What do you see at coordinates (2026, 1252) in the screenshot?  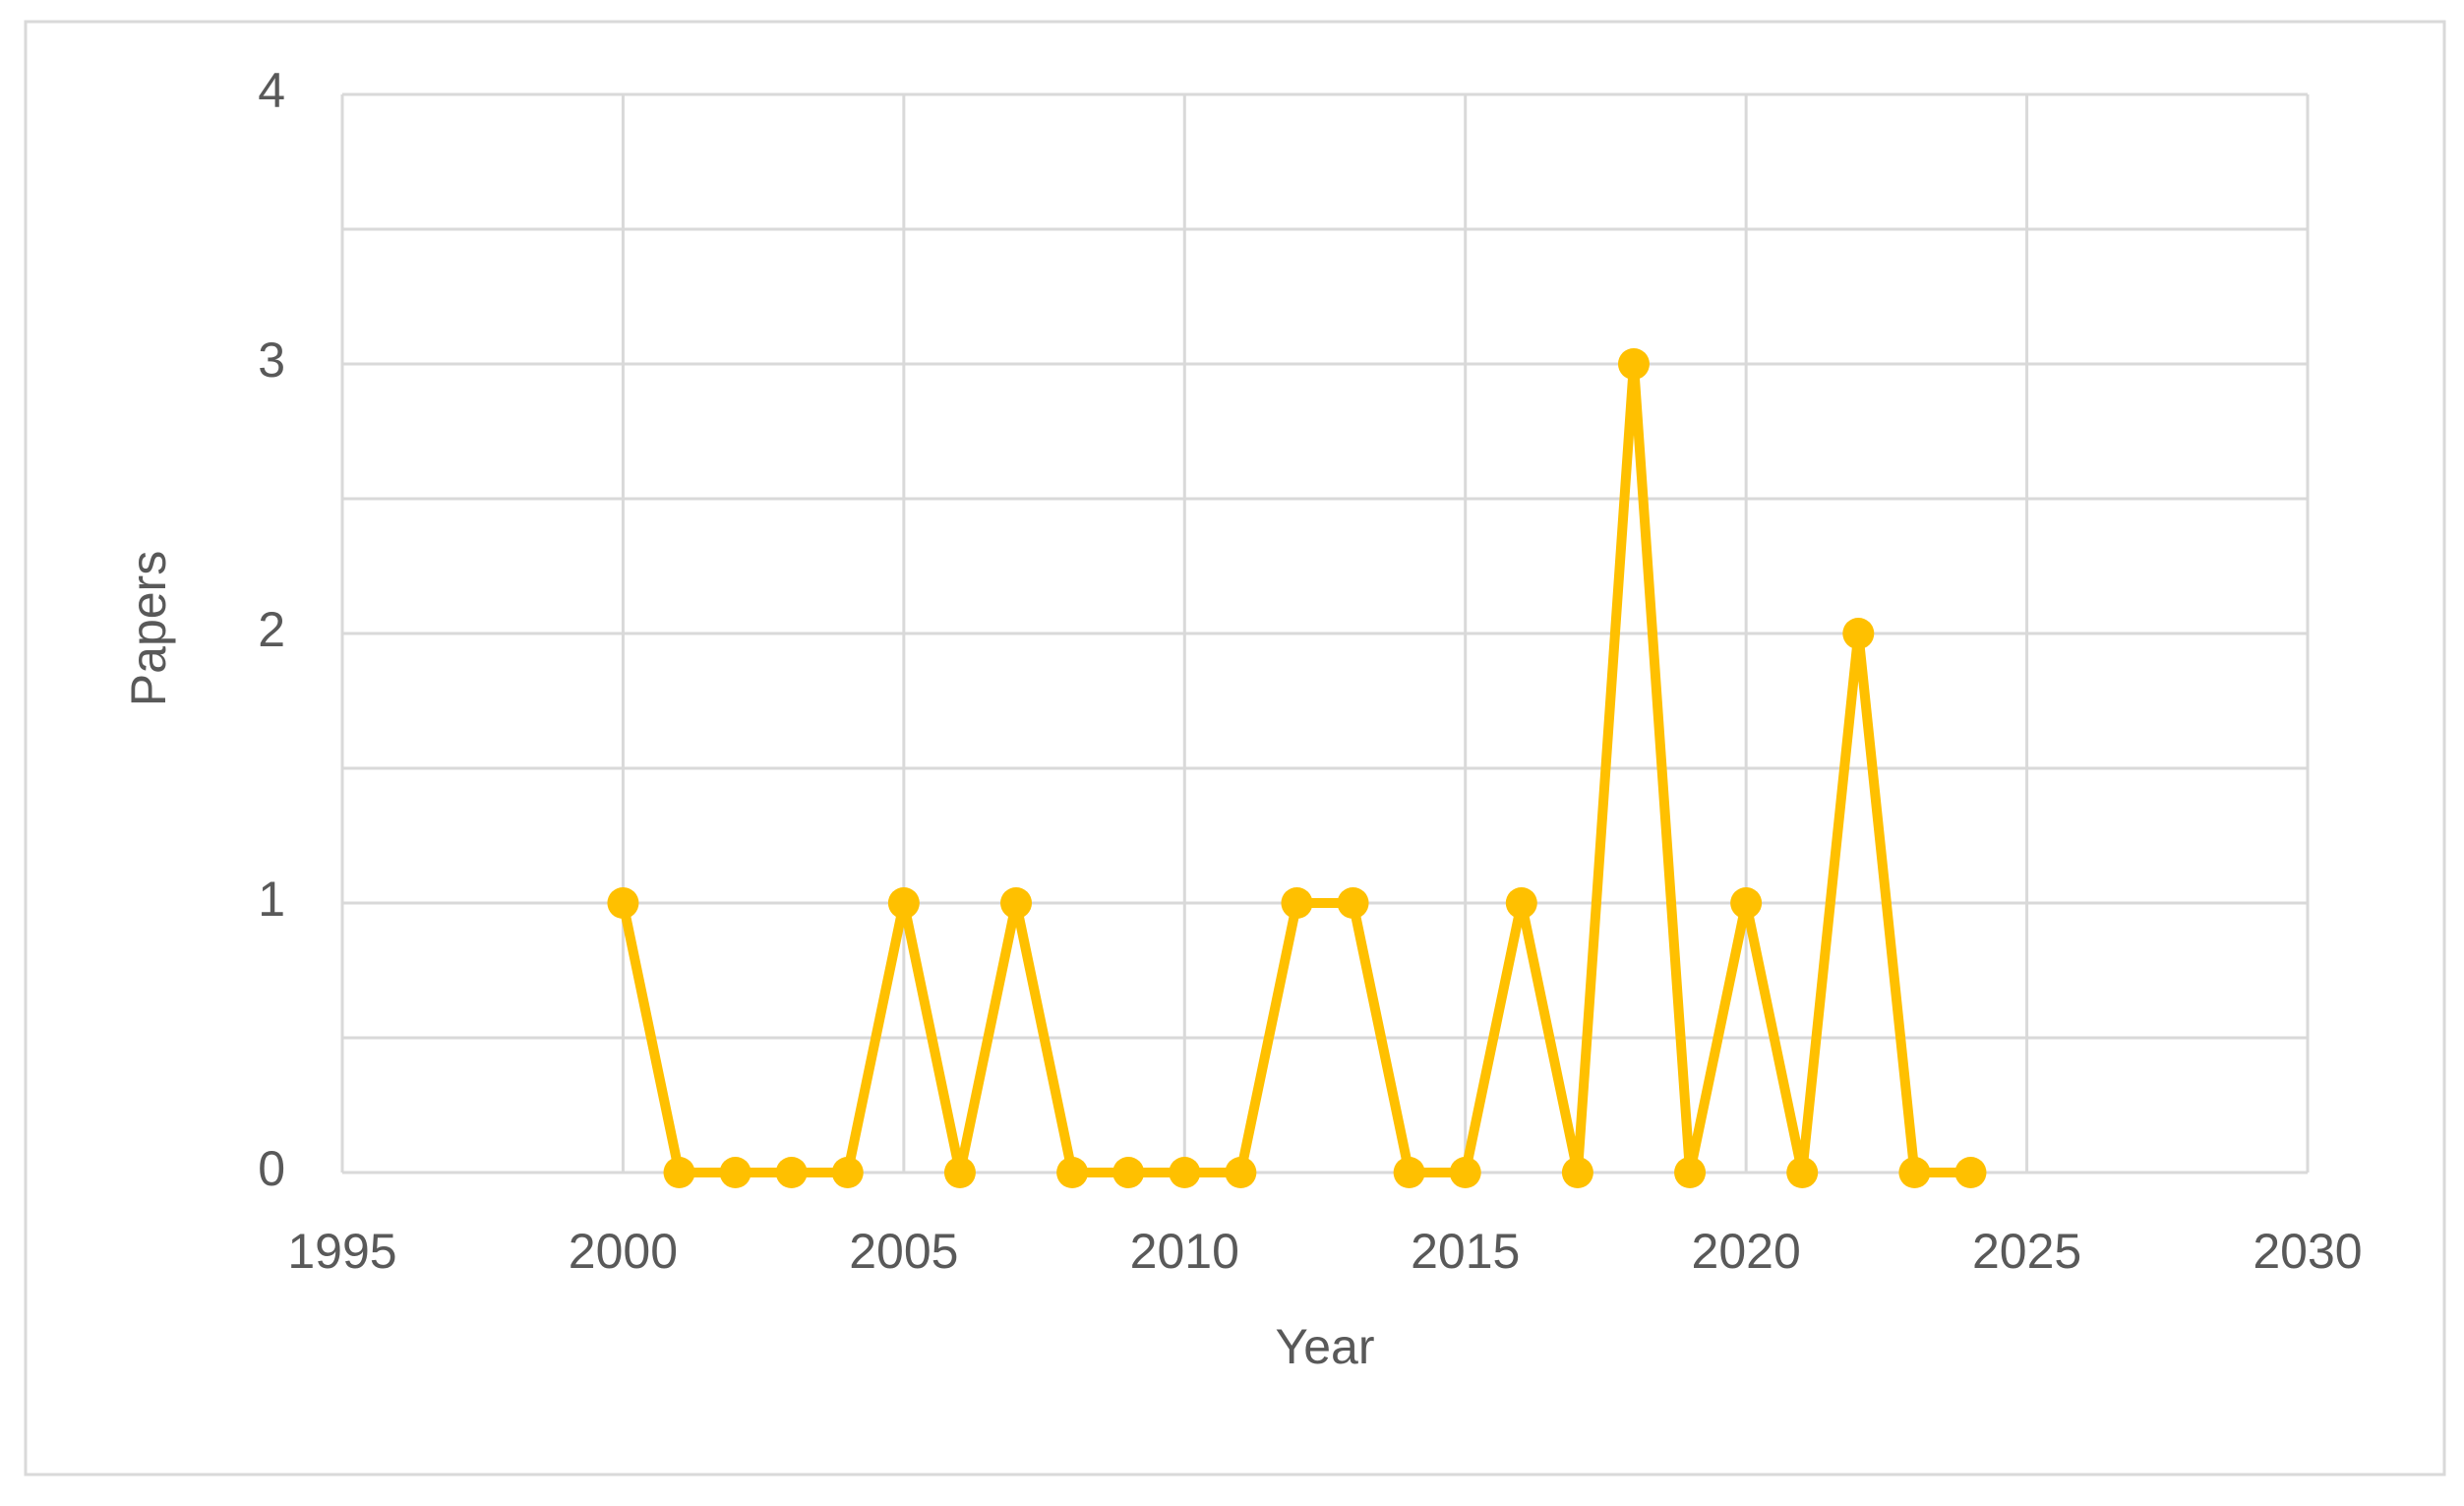 I see `x-tick-label: 2025` at bounding box center [2026, 1252].